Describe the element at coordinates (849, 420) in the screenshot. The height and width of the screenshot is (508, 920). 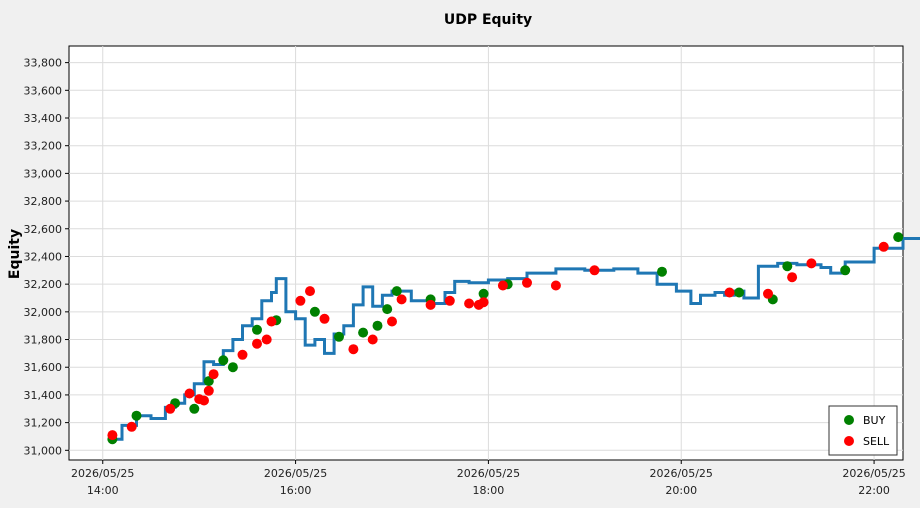
I see `legend-buy-marker` at that location.